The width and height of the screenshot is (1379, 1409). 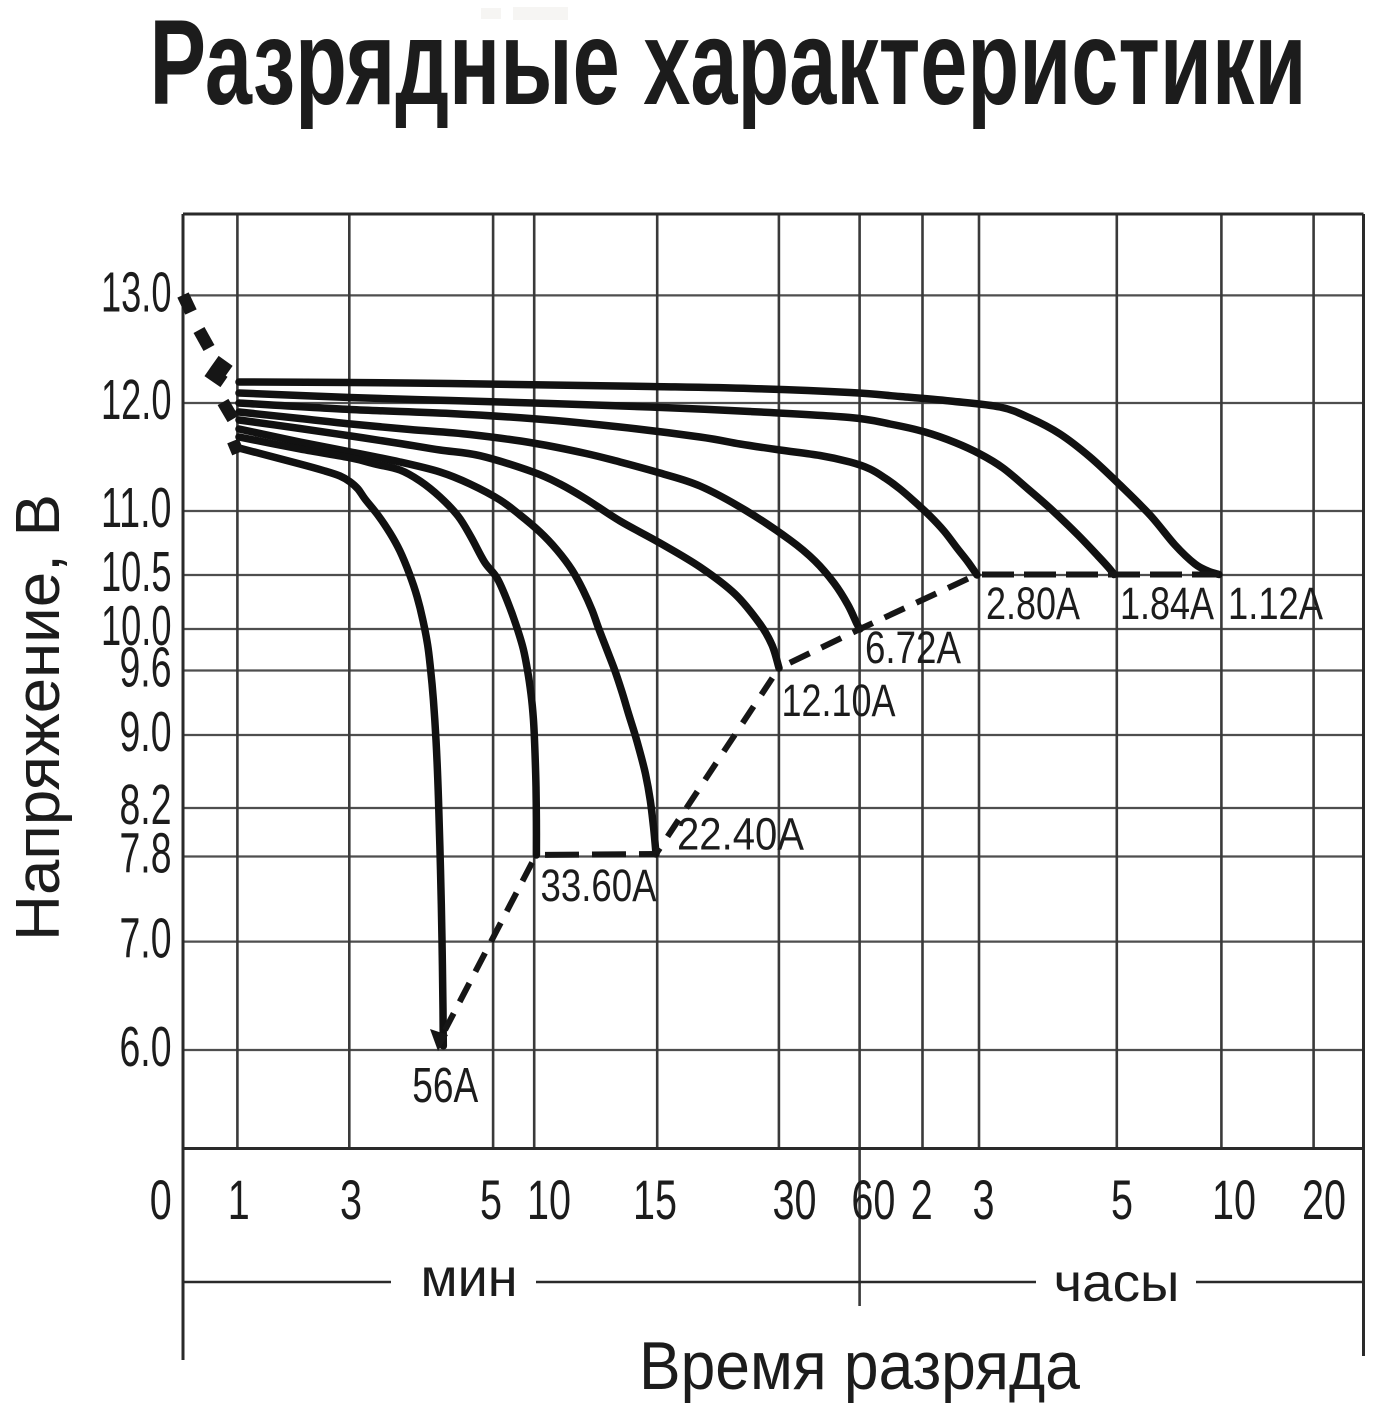 What do you see at coordinates (136, 571) in the screenshot?
I see `svg-text: 10.5` at bounding box center [136, 571].